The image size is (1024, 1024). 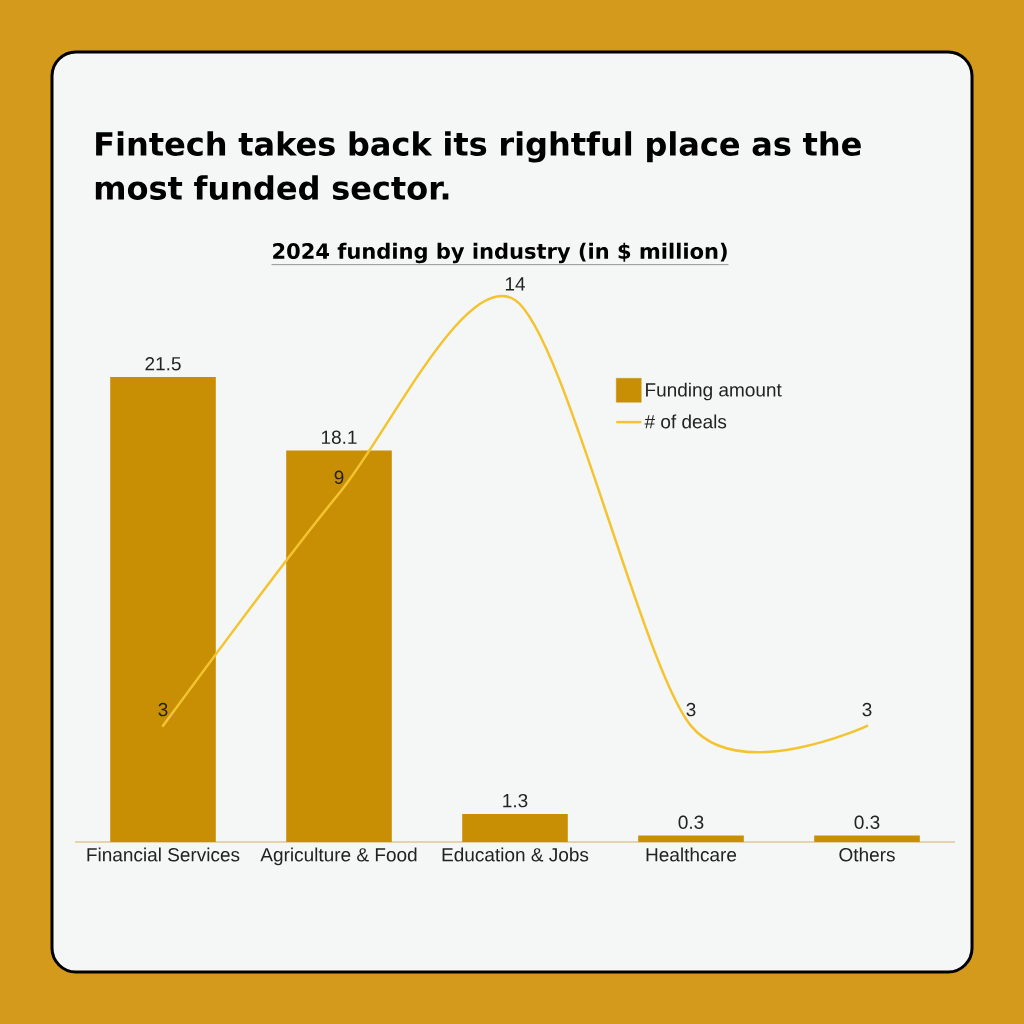 What do you see at coordinates (515, 800) in the screenshot?
I see `data-label: 1.3` at bounding box center [515, 800].